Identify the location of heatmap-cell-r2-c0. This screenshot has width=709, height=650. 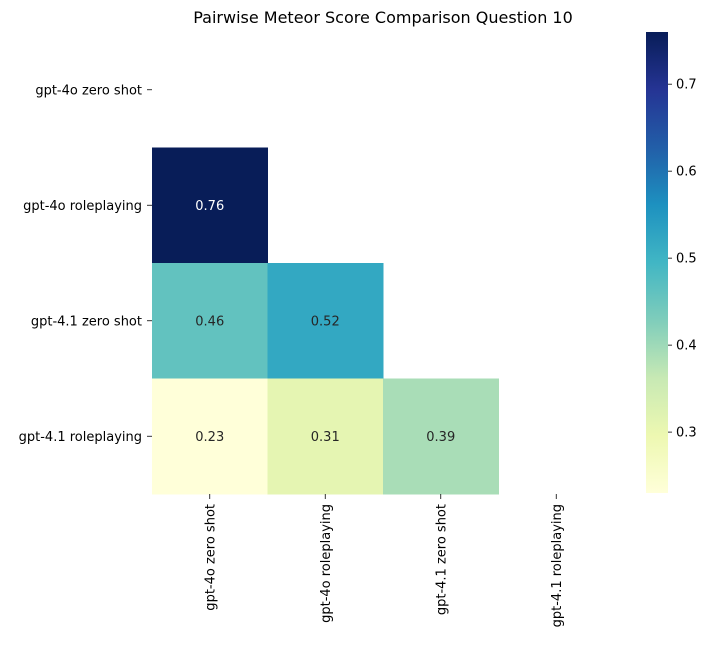
(210, 321).